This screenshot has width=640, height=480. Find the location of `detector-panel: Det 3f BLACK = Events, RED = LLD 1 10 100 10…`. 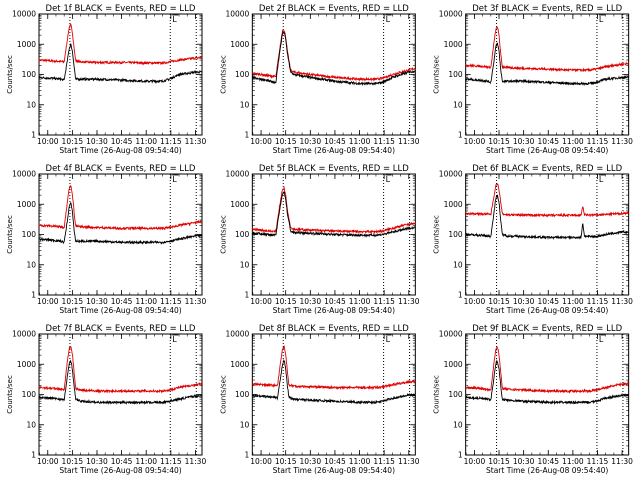

detector-panel: Det 3f BLACK = Events, RED = LLD 1 10 100 10… is located at coordinates (533, 79).